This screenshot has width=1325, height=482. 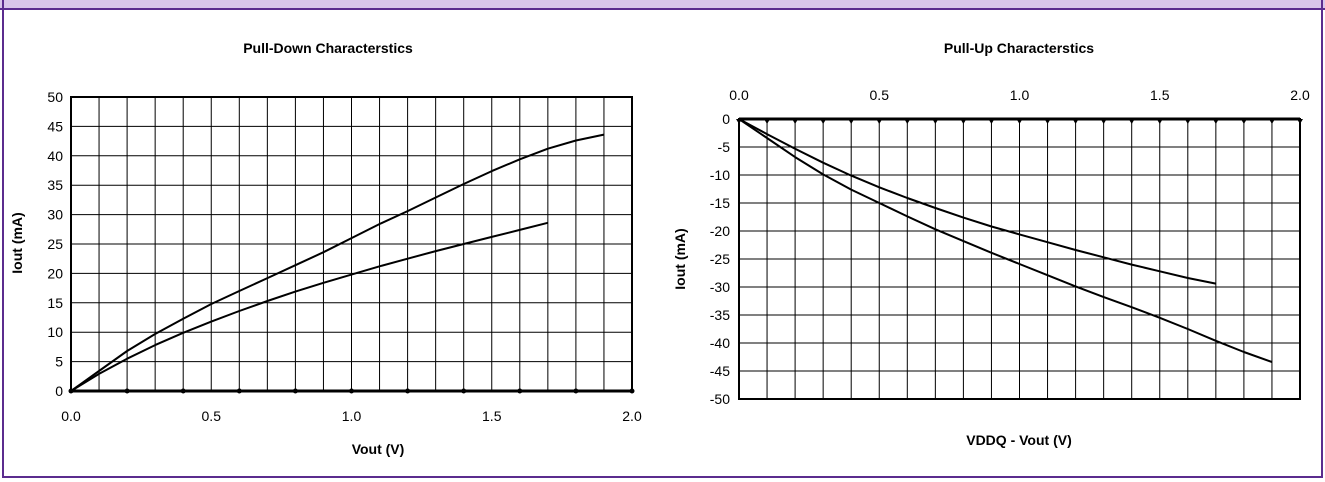 What do you see at coordinates (378, 449) in the screenshot?
I see `x-axis-label: Vout (V)` at bounding box center [378, 449].